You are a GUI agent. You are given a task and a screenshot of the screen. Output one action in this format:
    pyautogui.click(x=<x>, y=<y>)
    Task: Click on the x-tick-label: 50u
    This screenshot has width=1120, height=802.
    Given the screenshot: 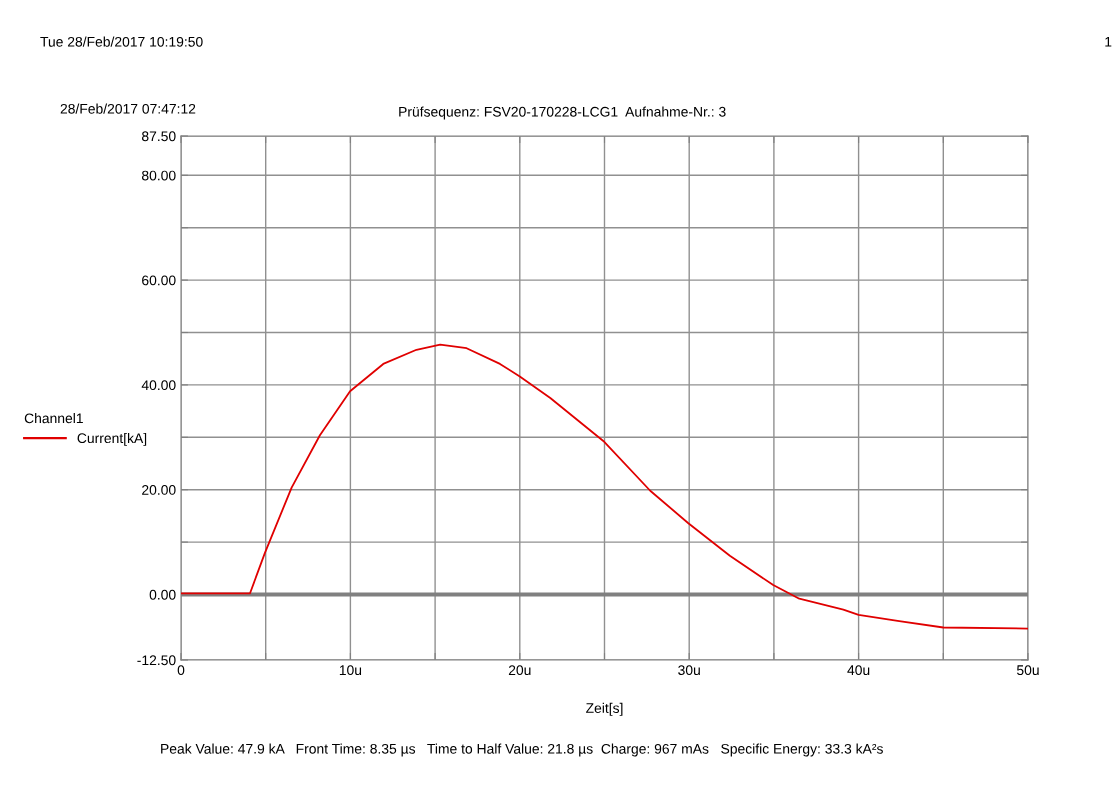 What is the action you would take?
    pyautogui.click(x=1027, y=670)
    